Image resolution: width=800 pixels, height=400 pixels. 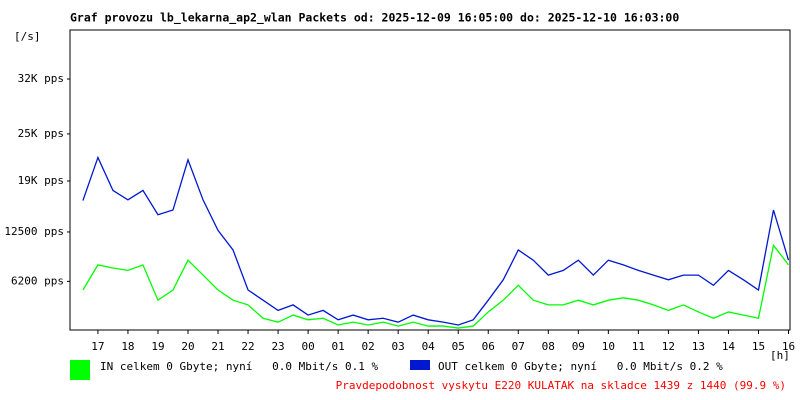 What do you see at coordinates (548, 346) in the screenshot?
I see `x-tick-label: 08` at bounding box center [548, 346].